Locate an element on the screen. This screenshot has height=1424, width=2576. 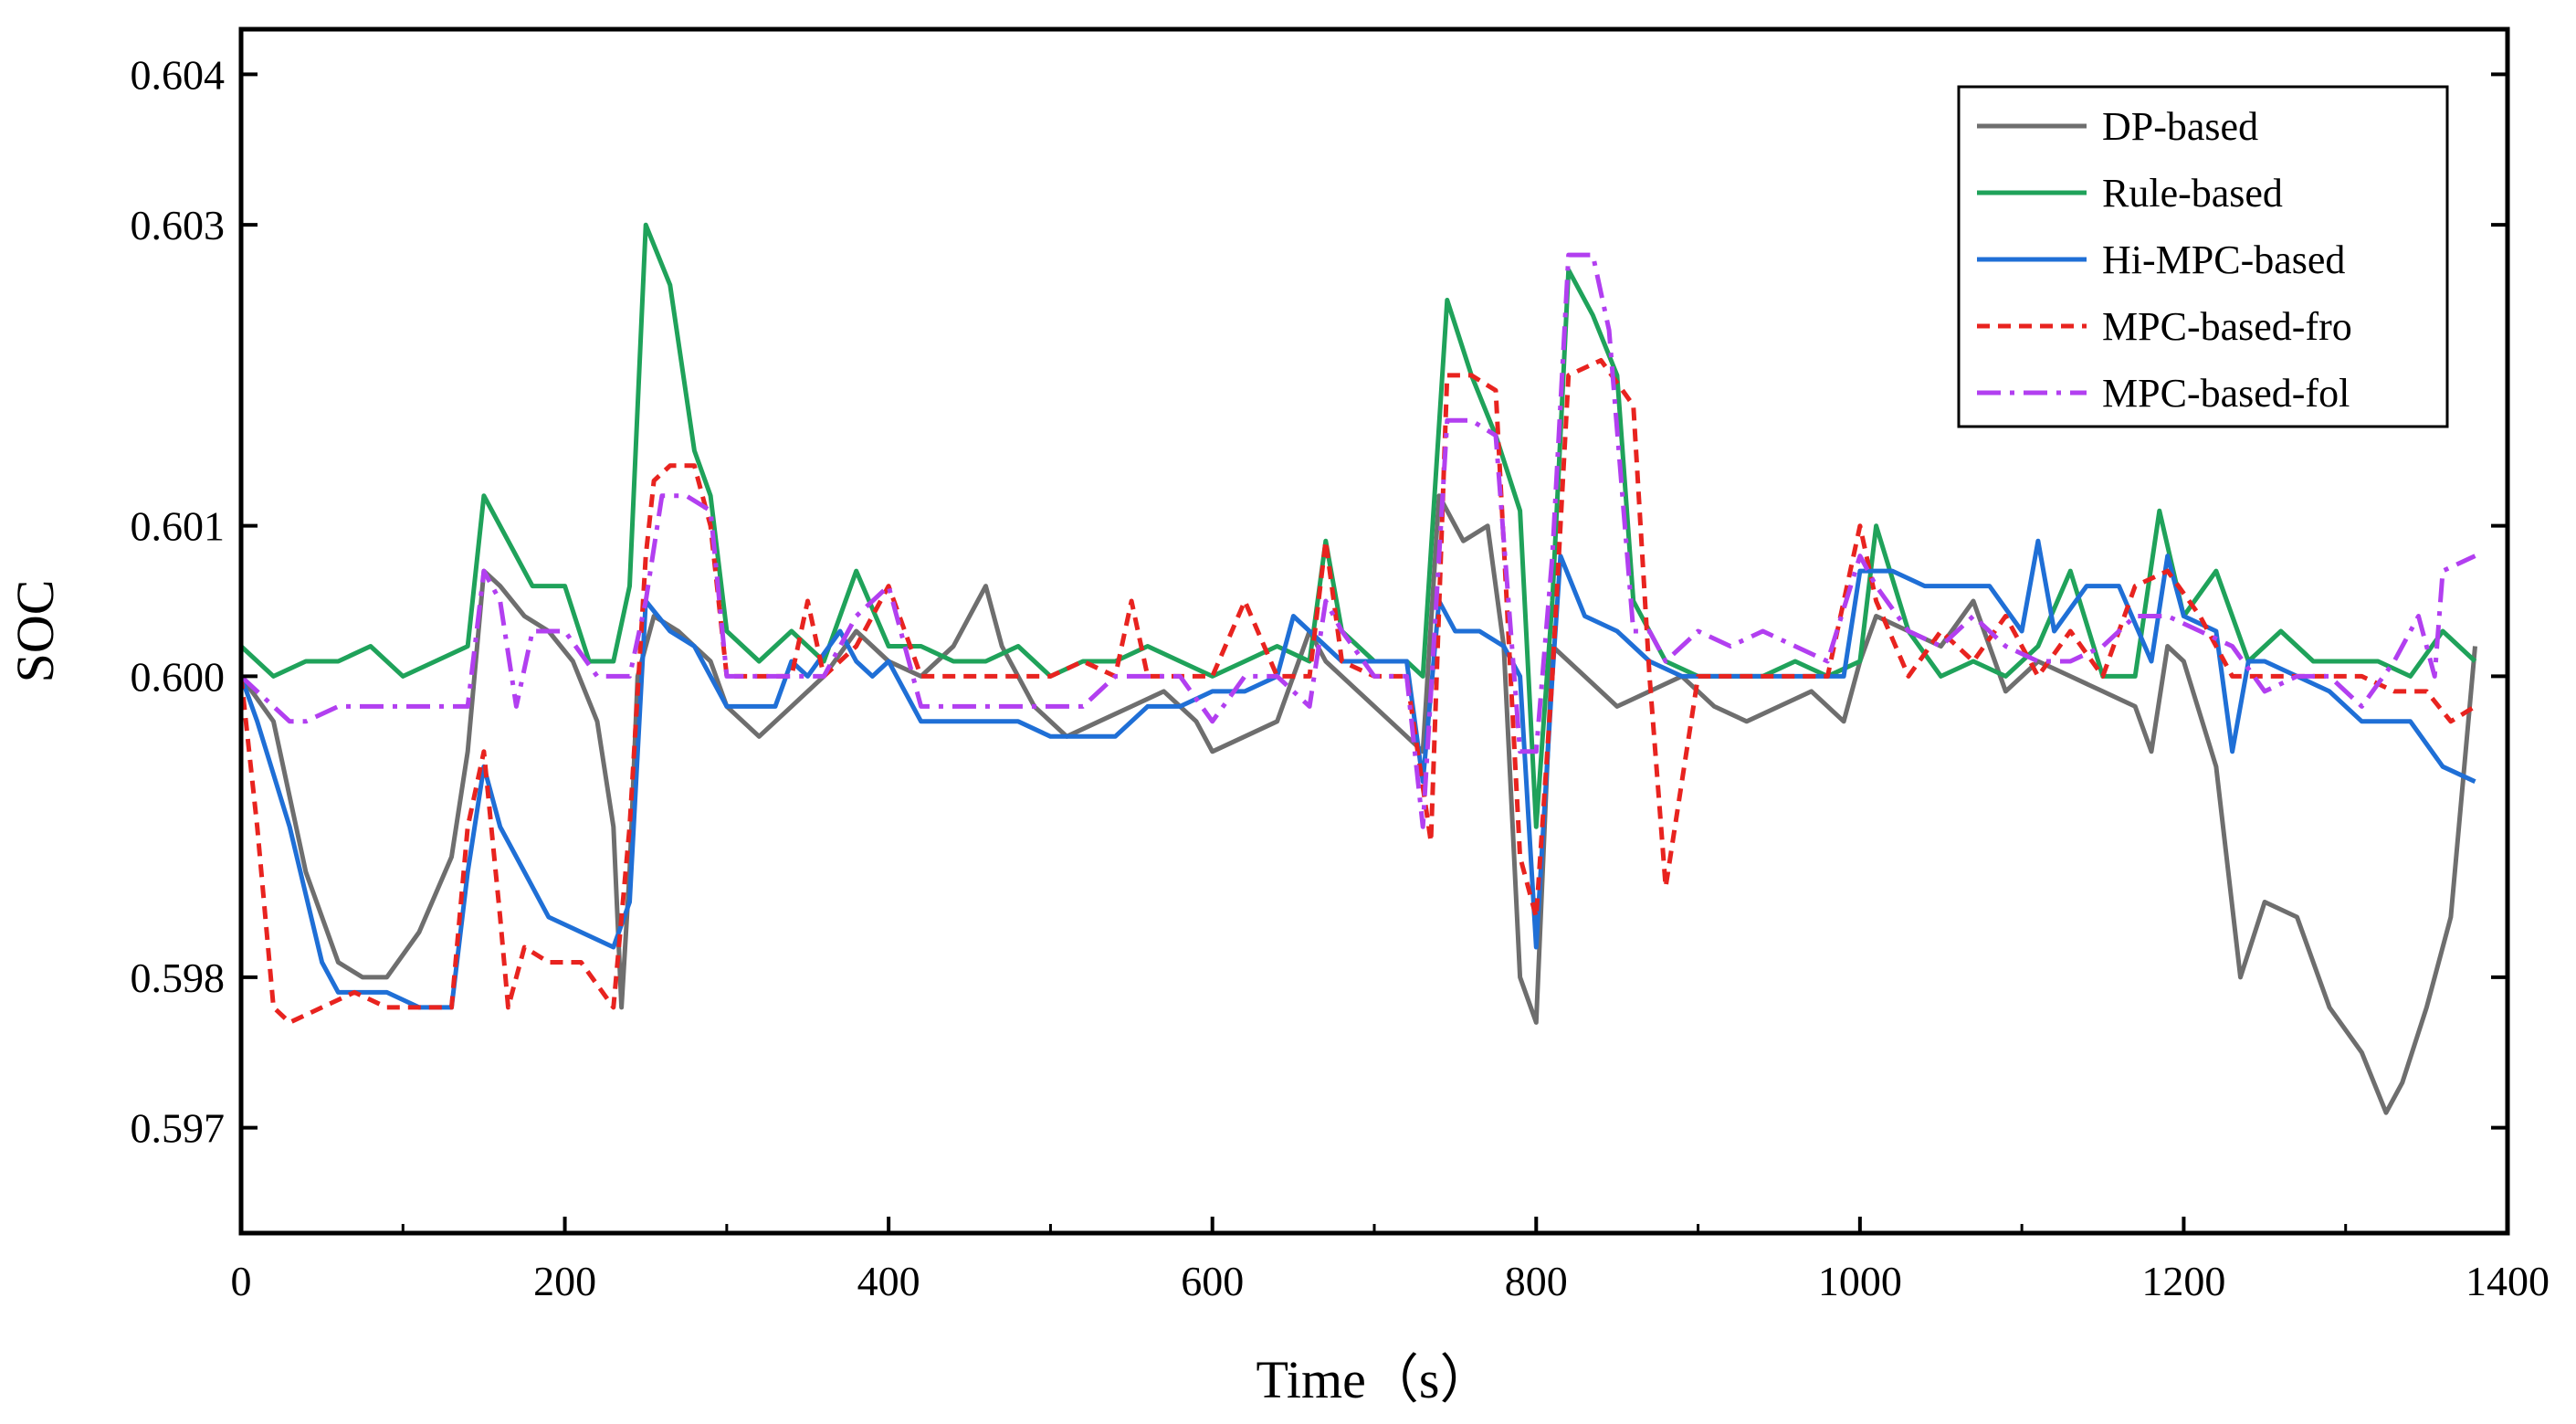
x-tick-label: 200 is located at coordinates (564, 1281).